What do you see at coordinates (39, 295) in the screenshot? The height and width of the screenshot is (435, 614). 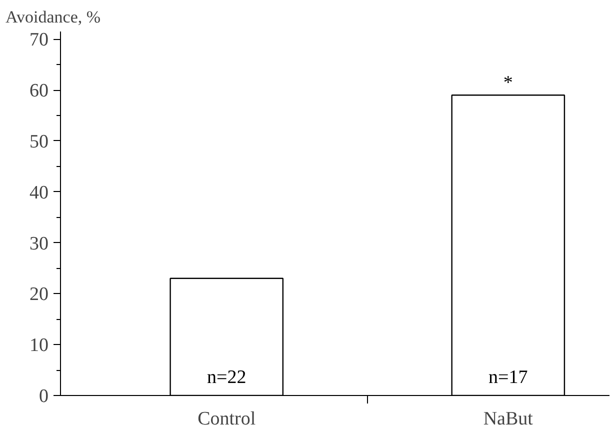 I see `y-tick-label: 20` at bounding box center [39, 295].